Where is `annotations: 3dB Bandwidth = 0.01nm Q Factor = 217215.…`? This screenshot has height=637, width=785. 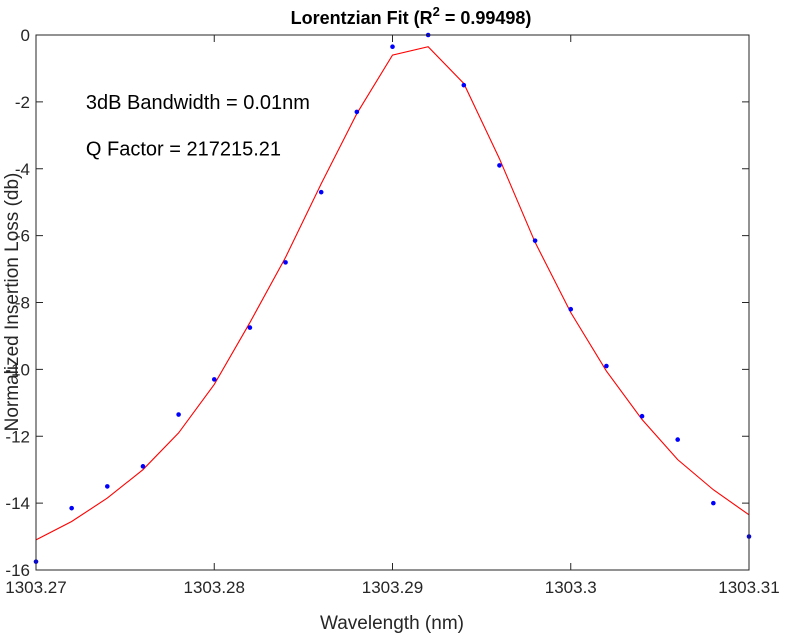 annotations: 3dB Bandwidth = 0.01nm Q Factor = 217215.… is located at coordinates (198, 126).